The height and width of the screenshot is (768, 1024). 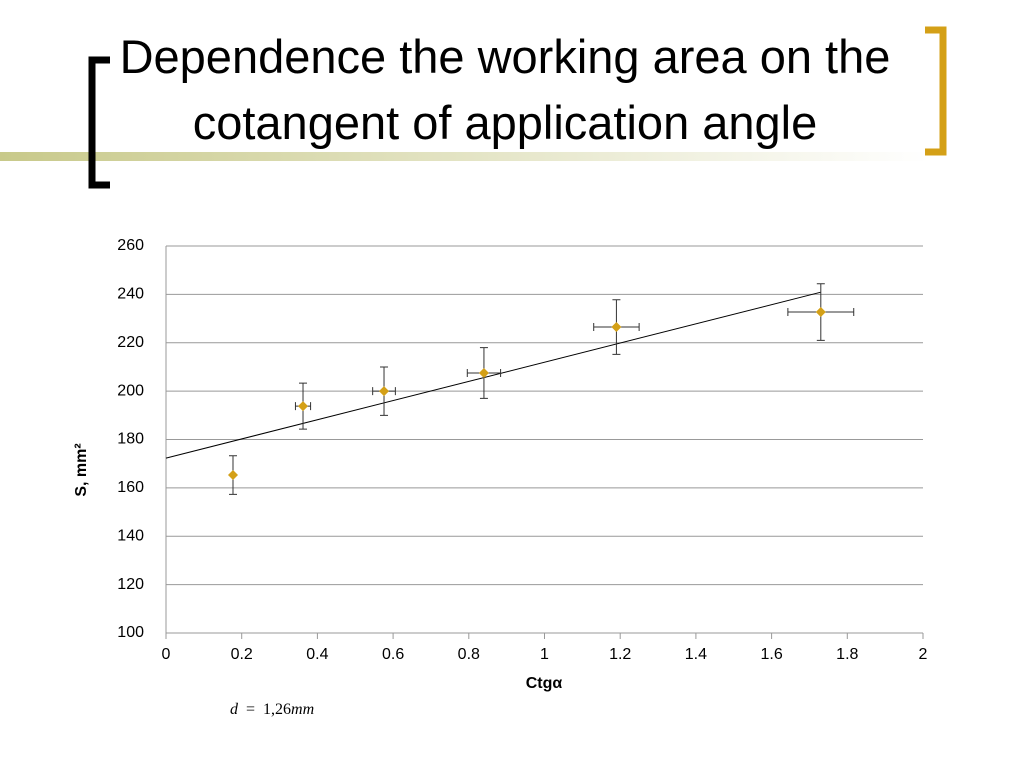 What do you see at coordinates (493, 375) in the screenshot?
I see `trendline` at bounding box center [493, 375].